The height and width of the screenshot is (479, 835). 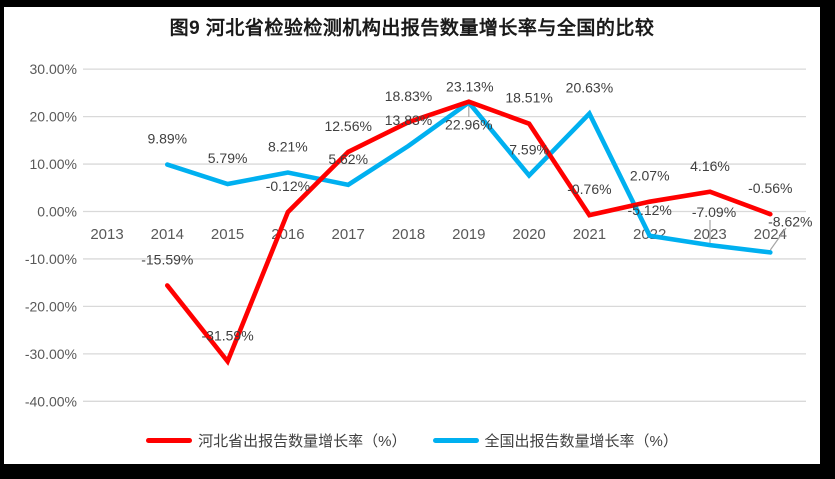 What do you see at coordinates (51, 306) in the screenshot?
I see `y-axis-tick-label: -20.00%` at bounding box center [51, 306].